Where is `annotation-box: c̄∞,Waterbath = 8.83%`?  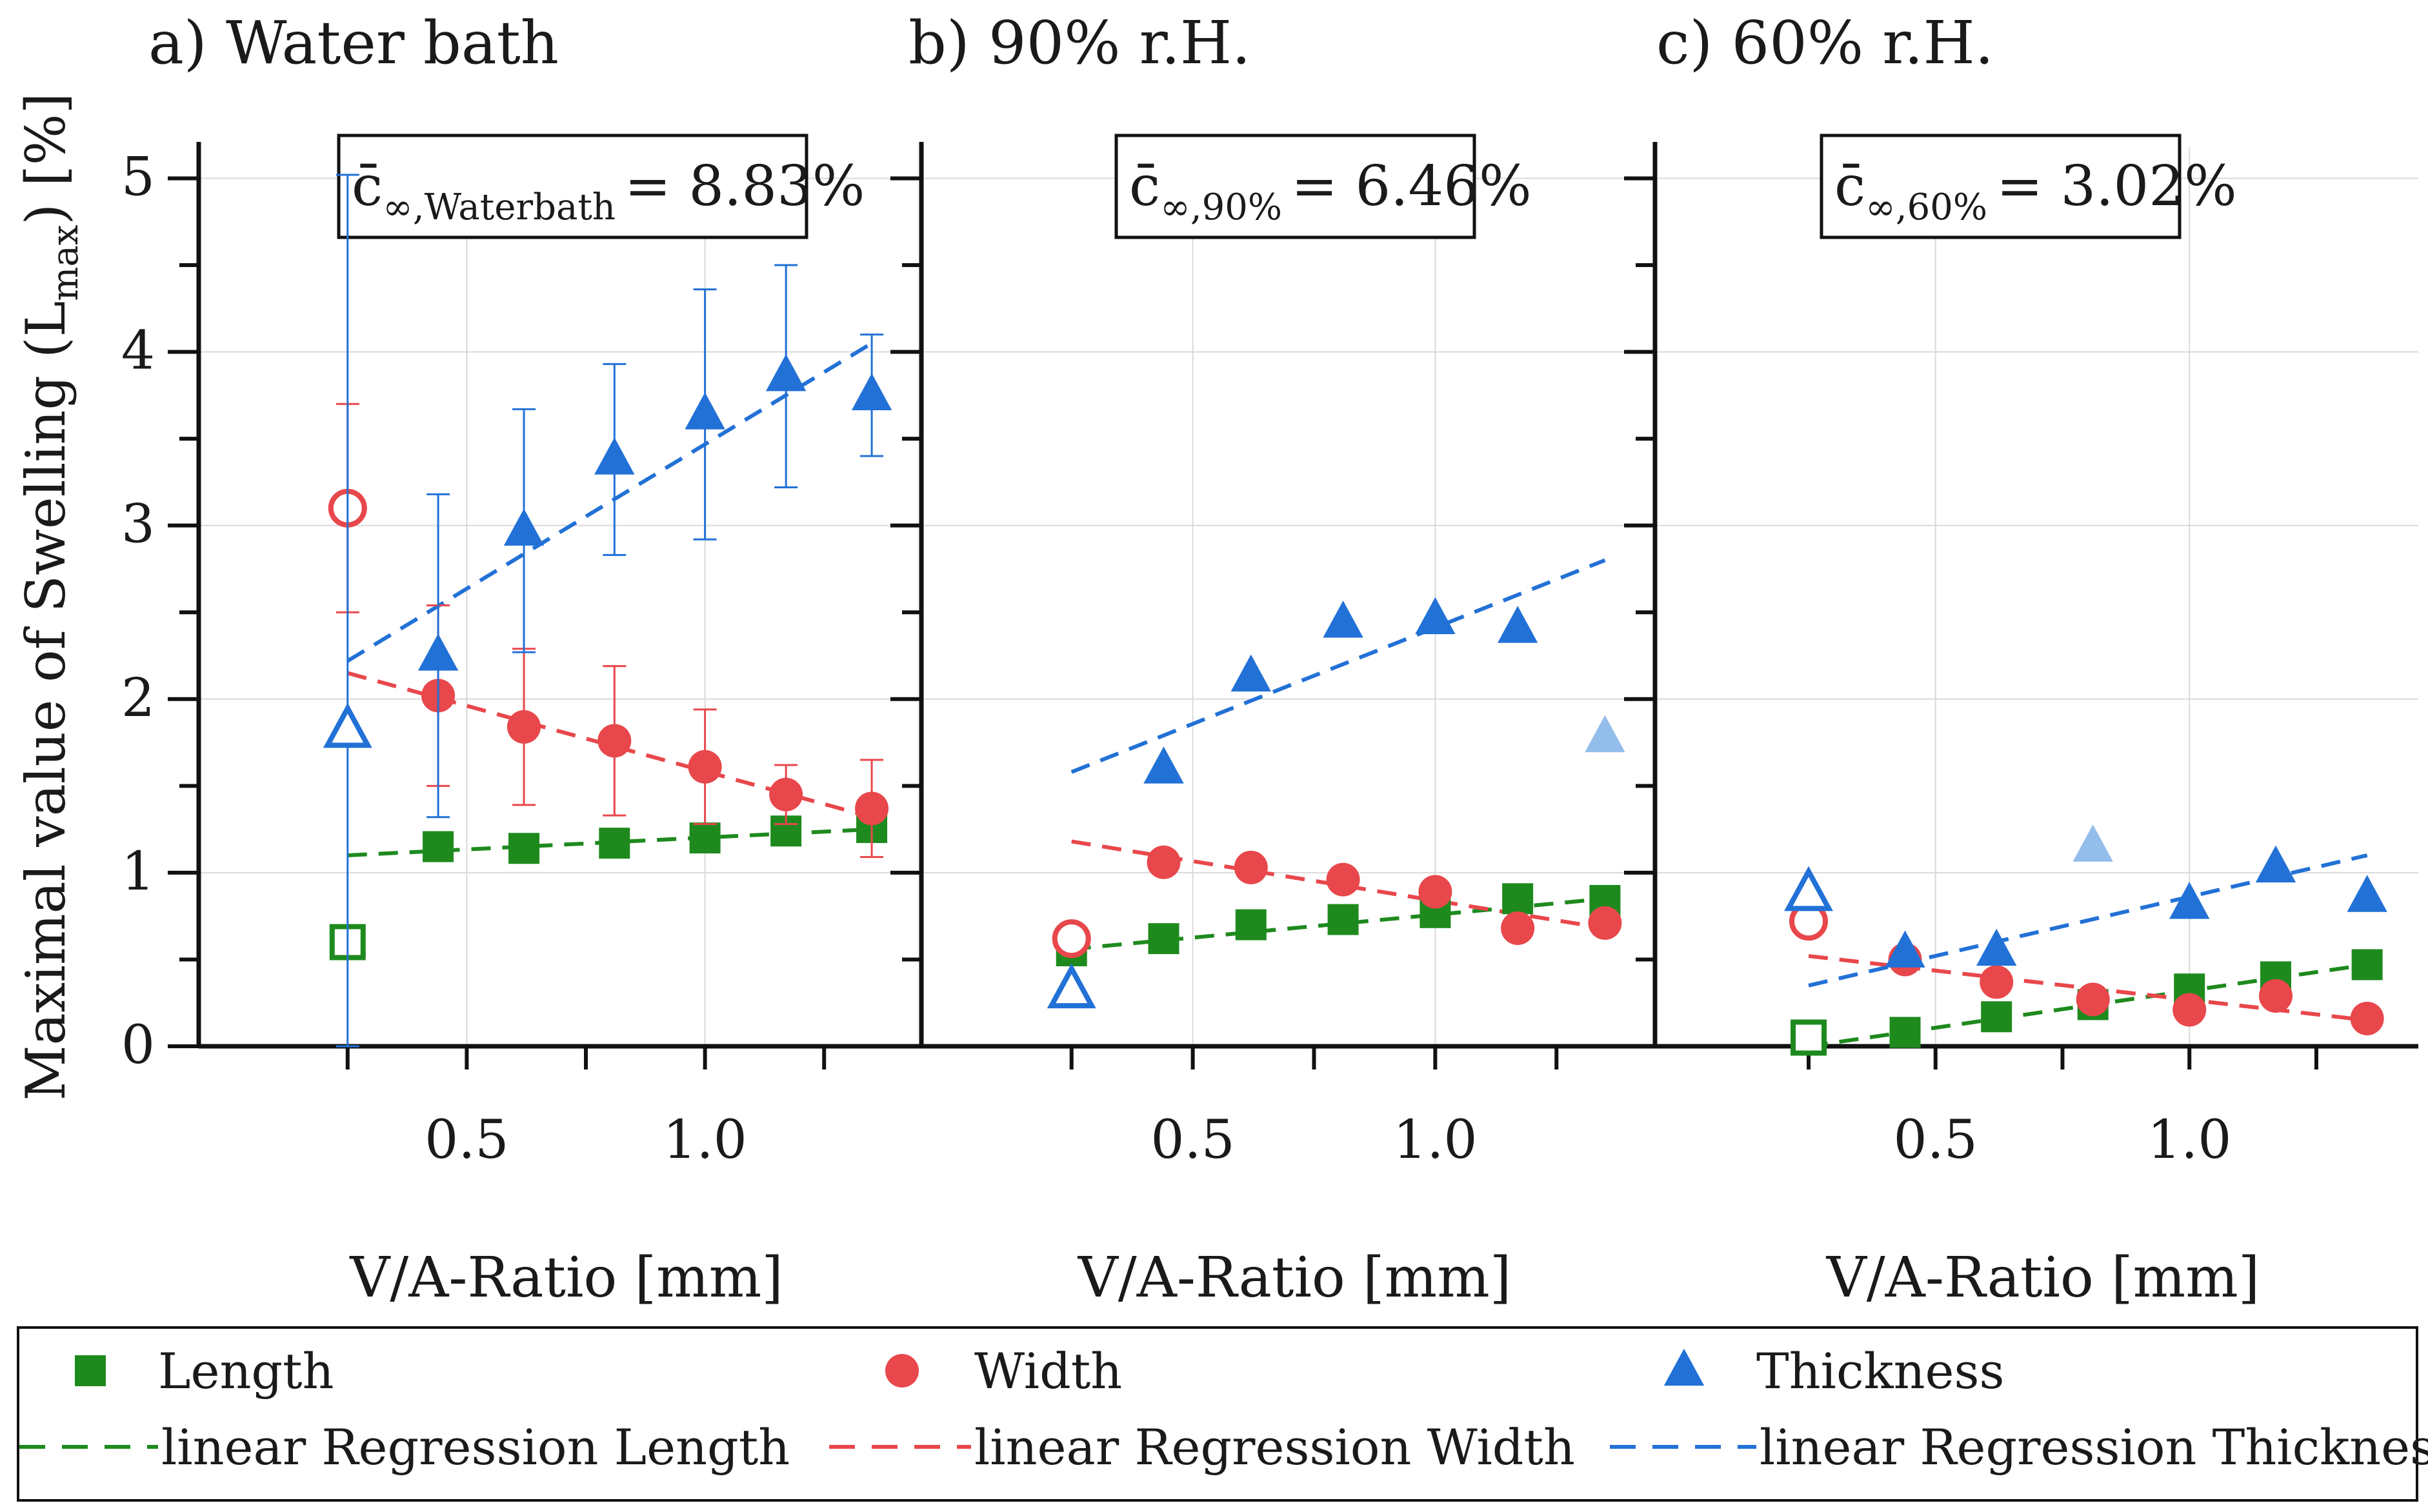 annotation-box: c̄∞,Waterbath = 8.83% is located at coordinates (601, 187).